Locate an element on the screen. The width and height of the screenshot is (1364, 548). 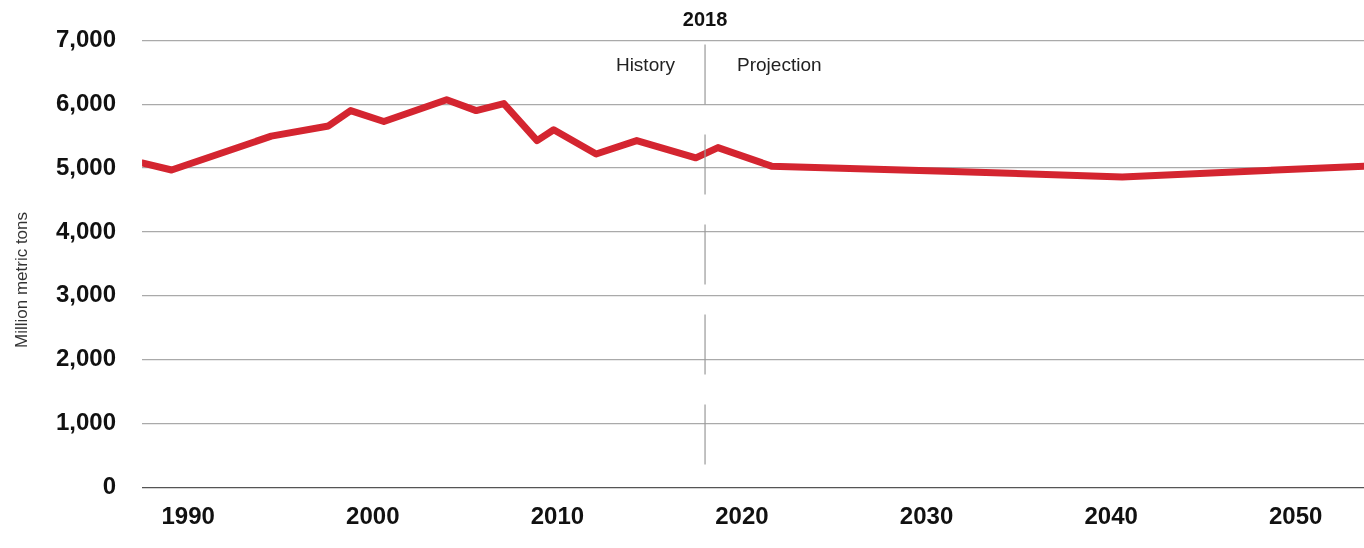
x-tick-label: 2030 is located at coordinates (926, 516).